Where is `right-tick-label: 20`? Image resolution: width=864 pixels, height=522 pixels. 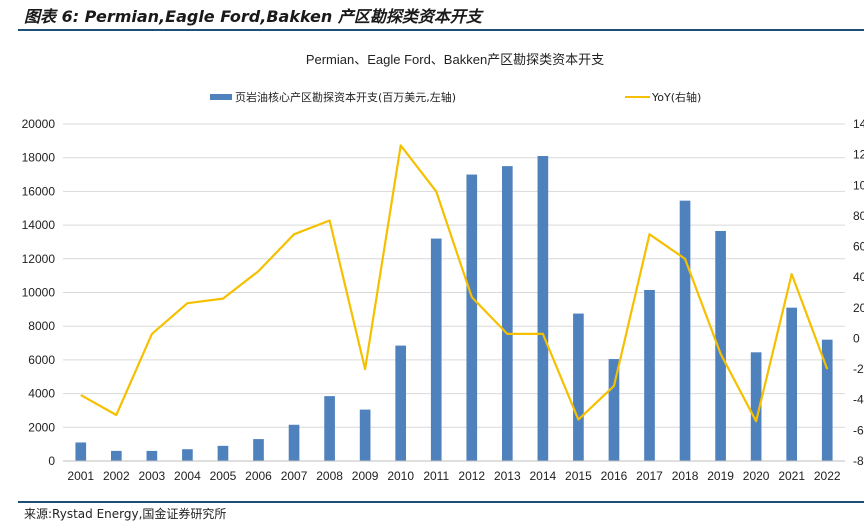
right-tick-label: 20 is located at coordinates (858, 308).